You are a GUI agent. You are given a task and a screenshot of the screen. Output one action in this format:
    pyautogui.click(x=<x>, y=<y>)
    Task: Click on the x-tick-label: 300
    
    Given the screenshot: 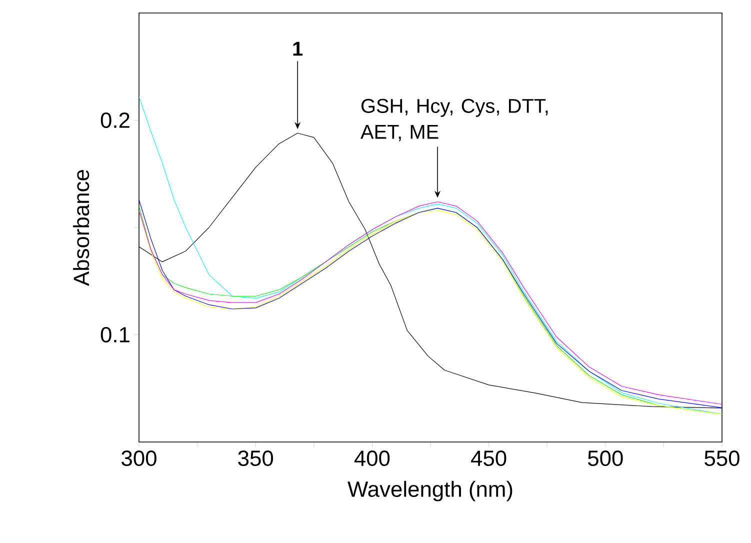 What is the action you would take?
    pyautogui.click(x=139, y=458)
    